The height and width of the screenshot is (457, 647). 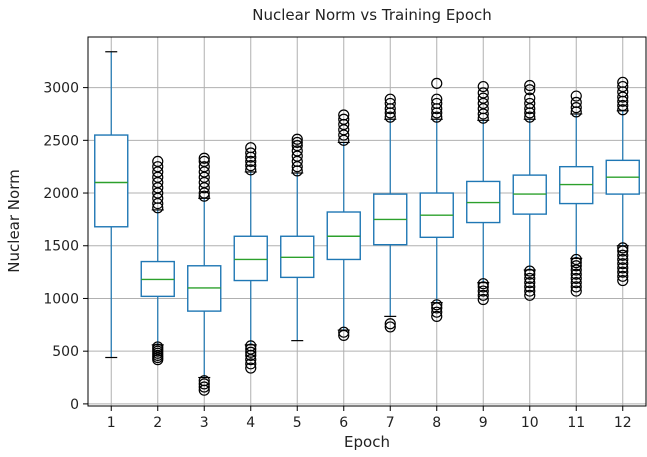 What do you see at coordinates (390, 423) in the screenshot?
I see `x-tick-label: 7` at bounding box center [390, 423].